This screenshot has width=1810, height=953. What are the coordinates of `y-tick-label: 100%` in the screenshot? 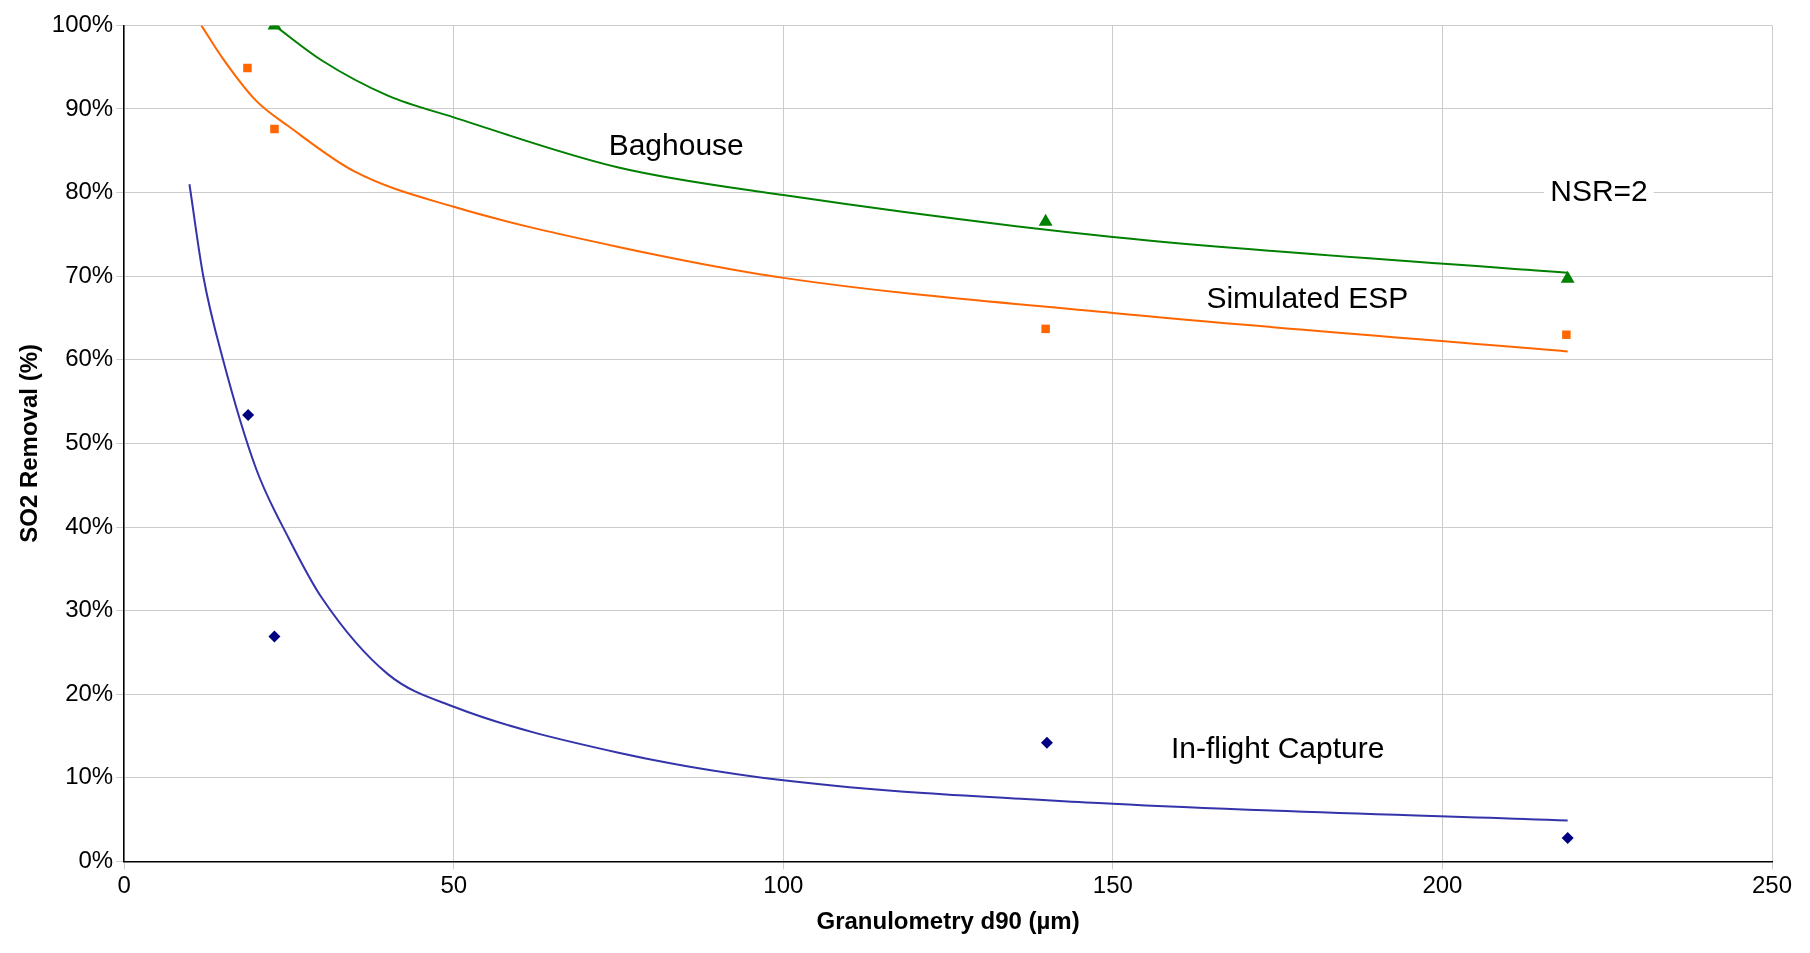 It's located at (82, 24).